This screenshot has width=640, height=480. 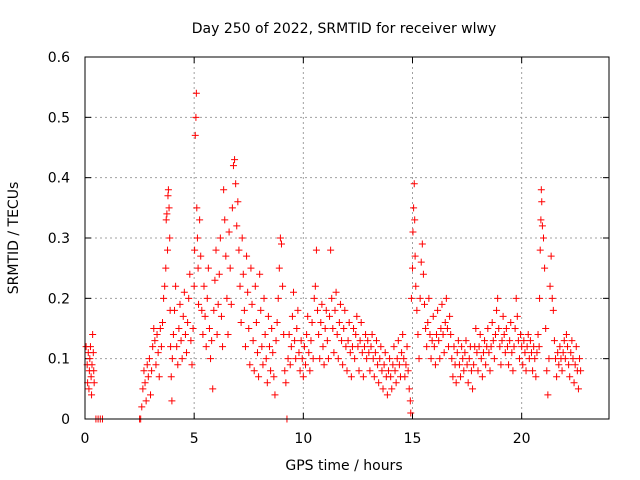 I want to click on y-tick-label: 0.6, so click(x=59, y=58).